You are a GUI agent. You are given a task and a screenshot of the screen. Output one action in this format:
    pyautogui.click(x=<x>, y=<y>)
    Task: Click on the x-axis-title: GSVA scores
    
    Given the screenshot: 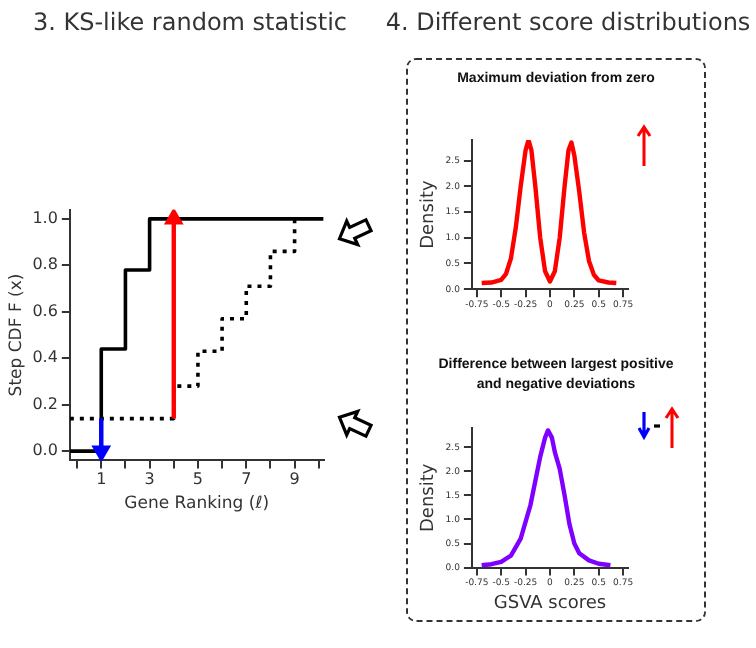 What is the action you would take?
    pyautogui.click(x=550, y=603)
    